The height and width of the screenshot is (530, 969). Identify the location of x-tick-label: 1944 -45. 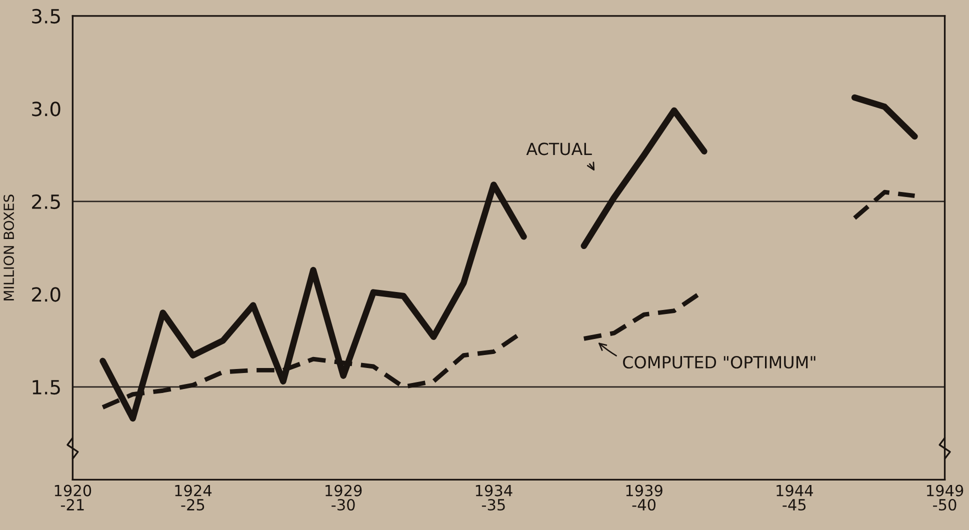
(794, 497).